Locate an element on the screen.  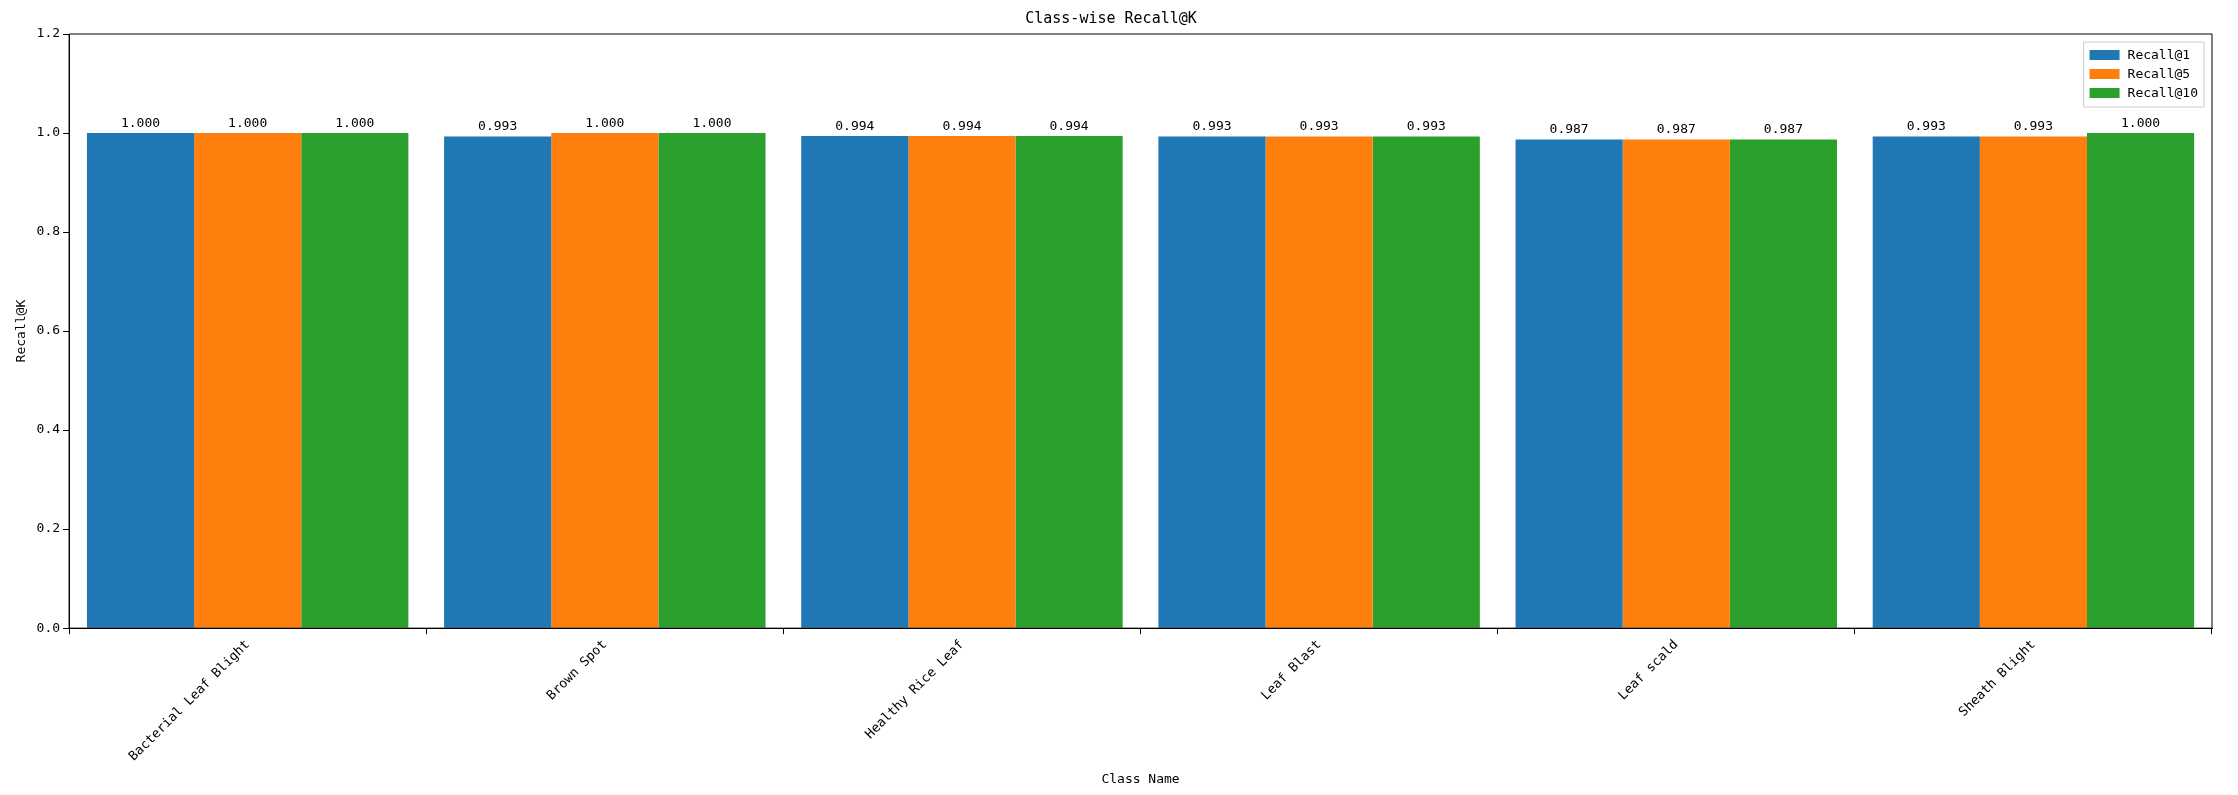
x-axis-title: Class Name is located at coordinates (1140, 778).